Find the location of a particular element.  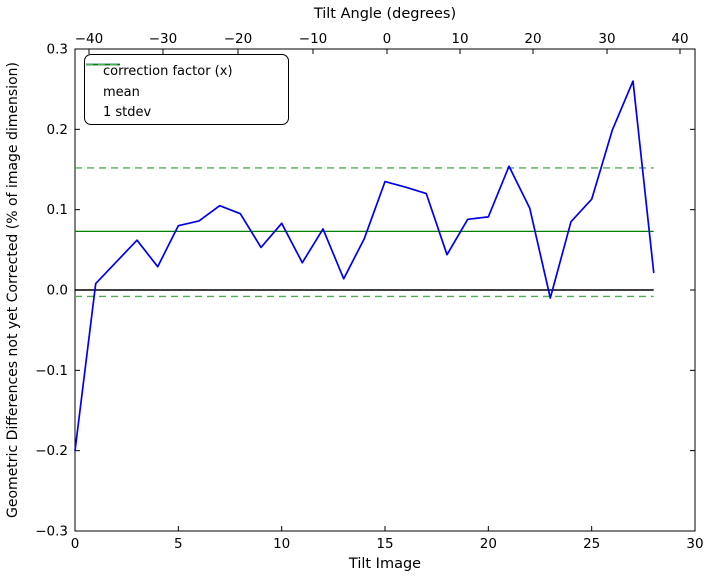

top-axis-tick-label: 20 is located at coordinates (532, 39).